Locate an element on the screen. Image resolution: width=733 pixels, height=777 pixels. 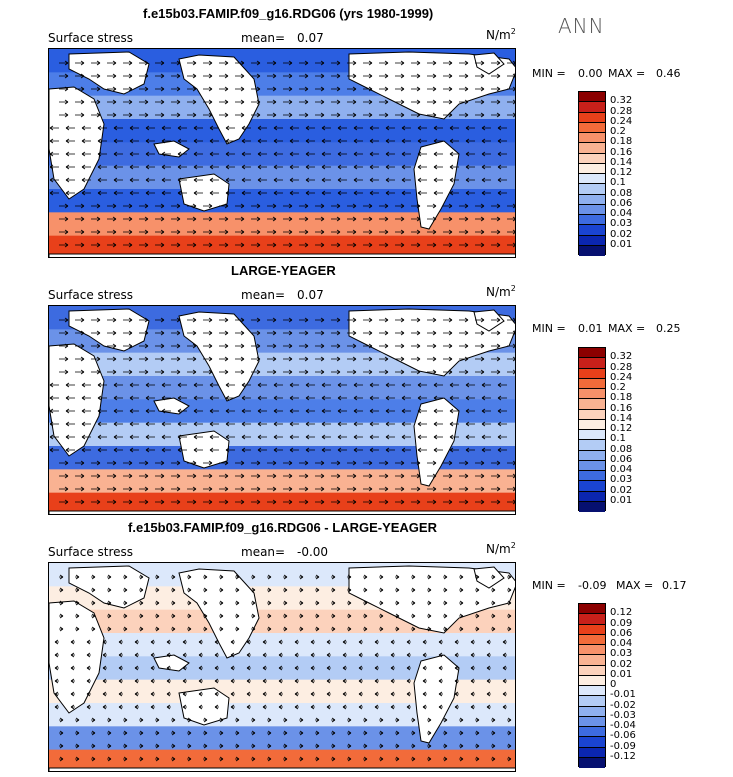
colorbar-tick-label: 0.09 is located at coordinates (621, 623).